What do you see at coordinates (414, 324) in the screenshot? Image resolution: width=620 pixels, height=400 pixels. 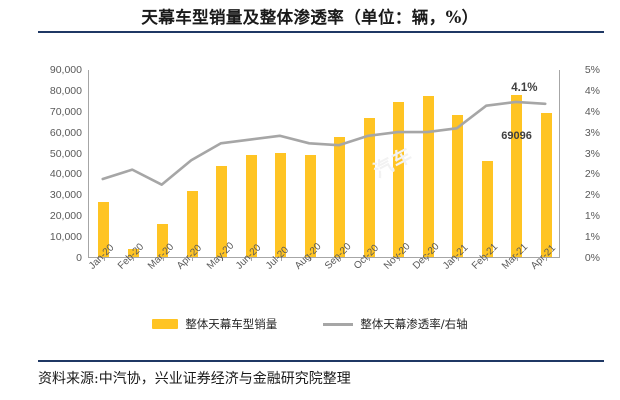 I see `legend-label-line: 整体天幕渗透率/右轴` at bounding box center [414, 324].